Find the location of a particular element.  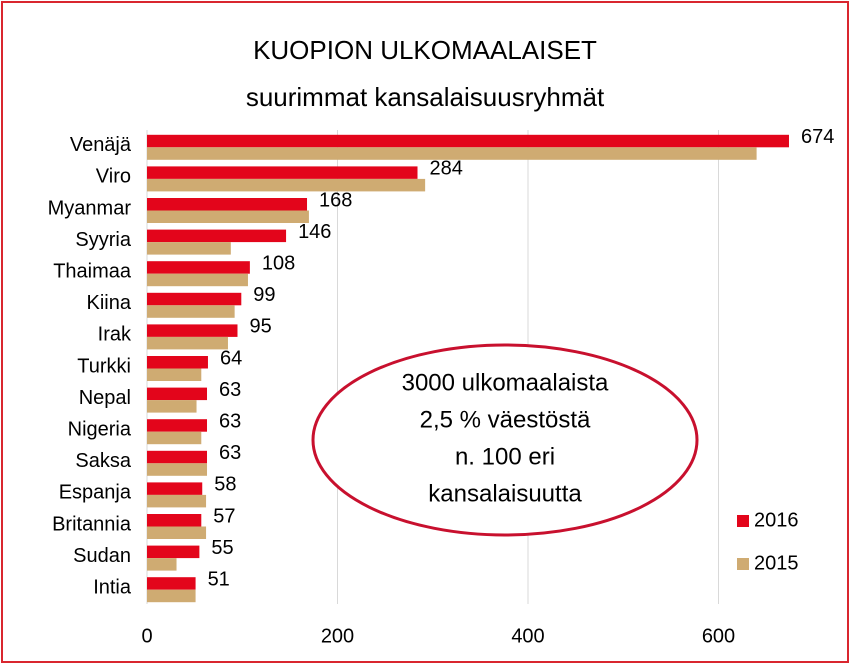

data-label: 55 is located at coordinates (222, 548).